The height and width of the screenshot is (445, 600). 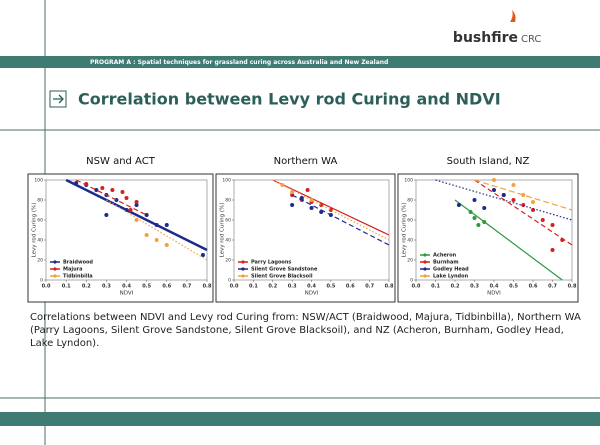 What do you see at coordinates (78, 277) in the screenshot?
I see `legend-label: Tidbinbilla` at bounding box center [78, 277].